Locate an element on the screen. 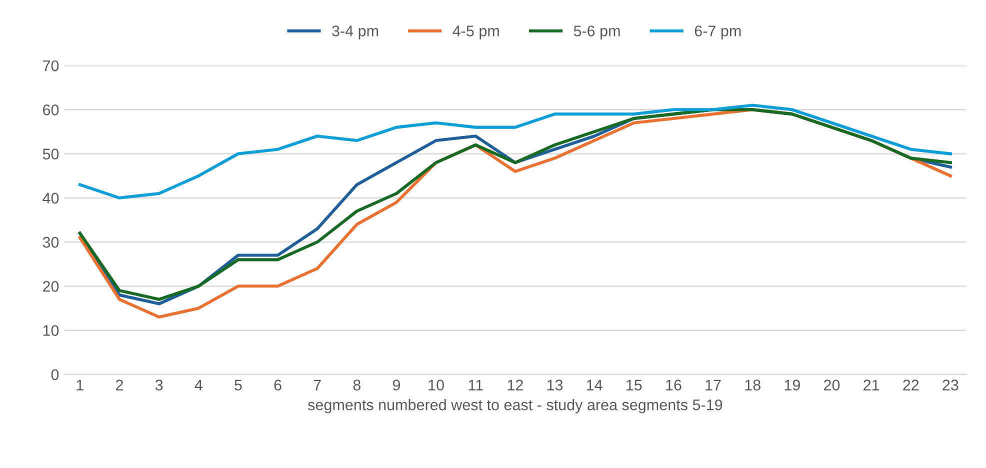  x-tick-label: 13 is located at coordinates (555, 385).